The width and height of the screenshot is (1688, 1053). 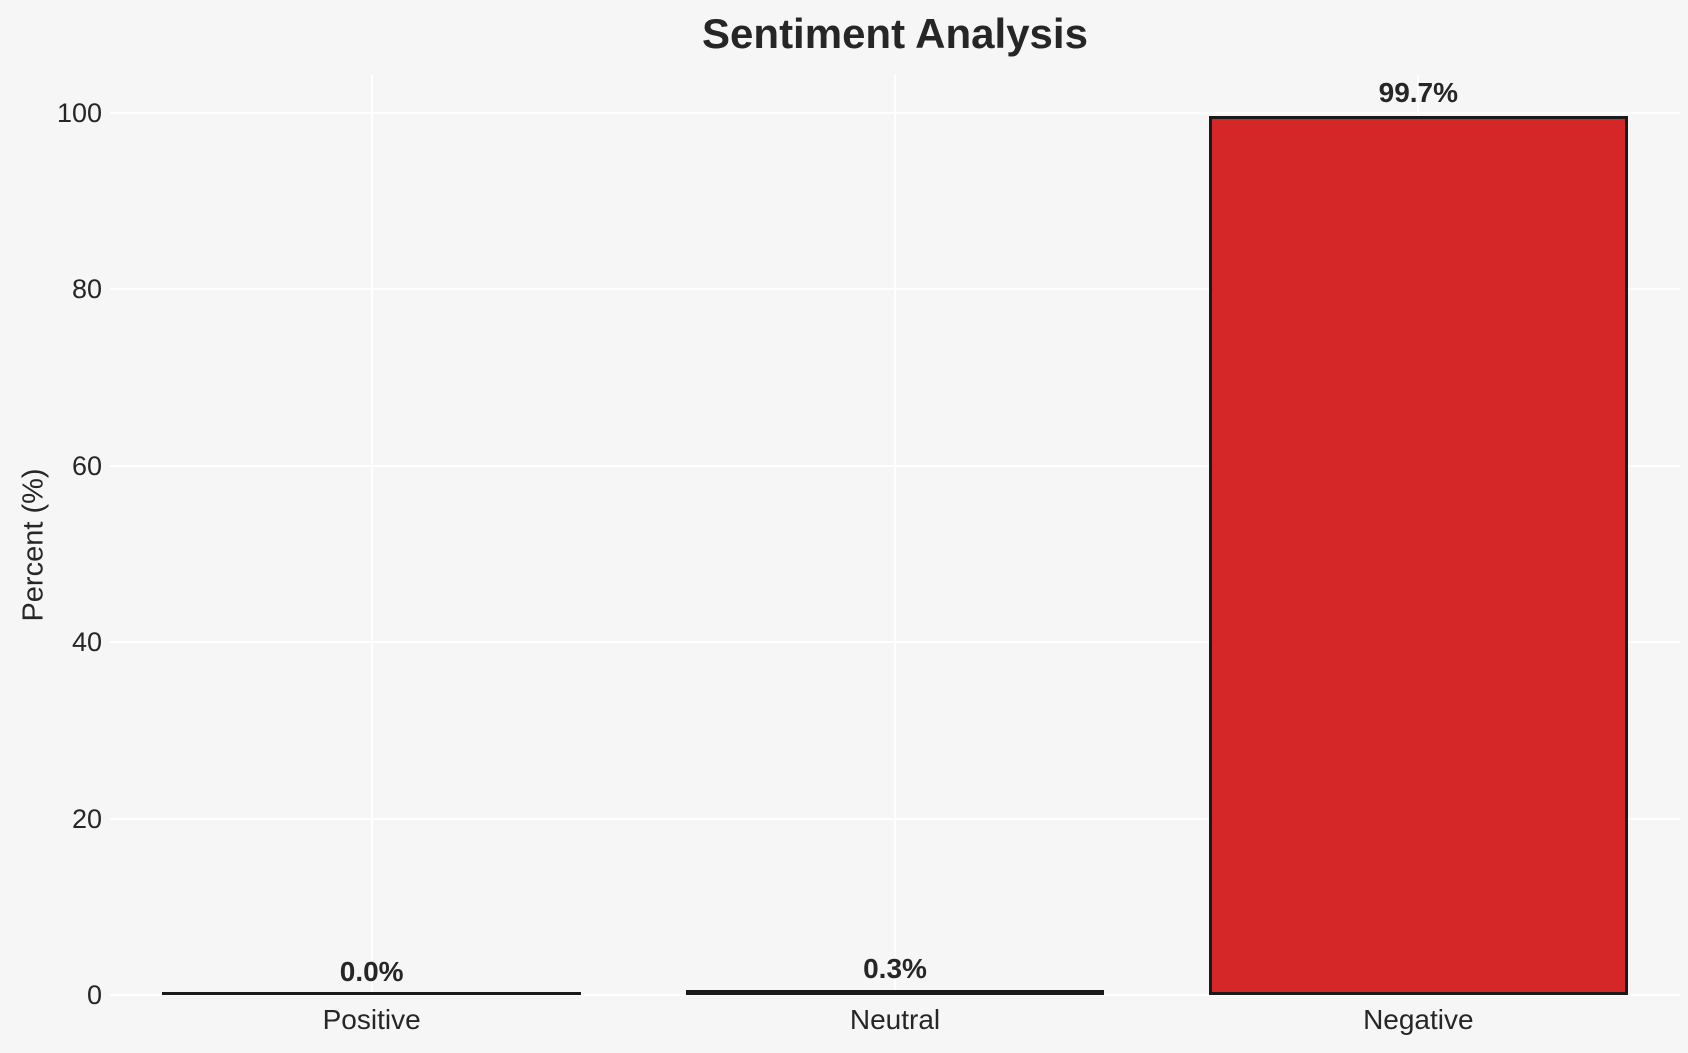 What do you see at coordinates (1418, 1019) in the screenshot?
I see `x-tick-label: Negative` at bounding box center [1418, 1019].